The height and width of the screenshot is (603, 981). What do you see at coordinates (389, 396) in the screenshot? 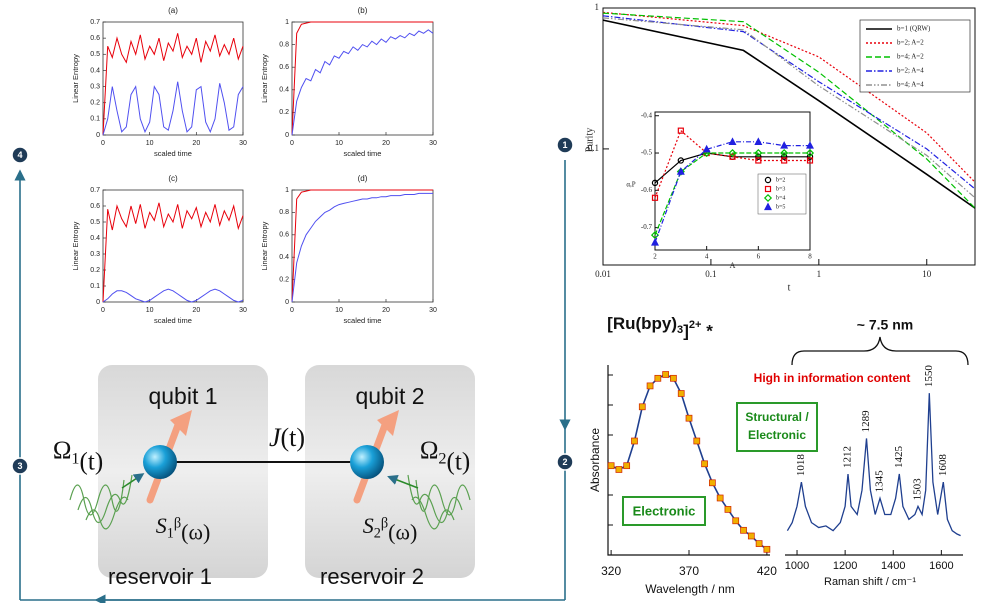
I see `qubit-label: qubit 2` at bounding box center [389, 396].